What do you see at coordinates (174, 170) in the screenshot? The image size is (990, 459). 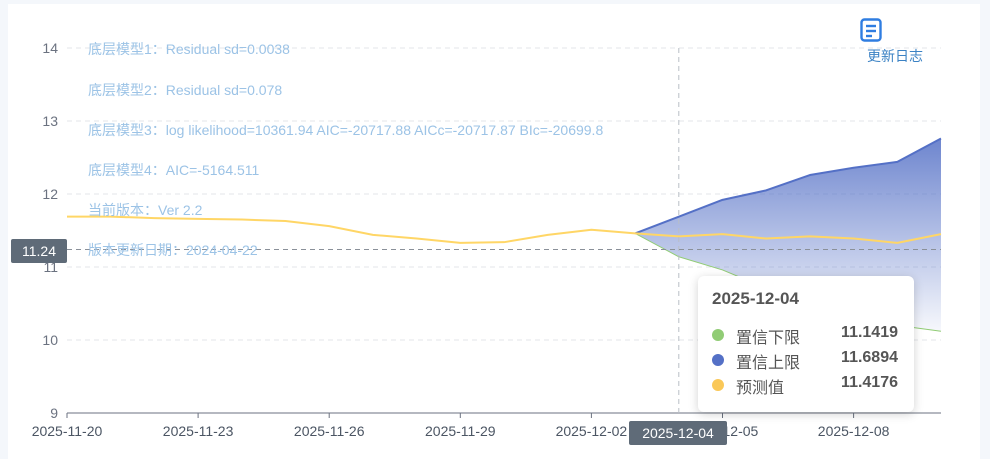 I see `model-info-line: 底层模型4：AIC=-5164.511` at bounding box center [174, 170].